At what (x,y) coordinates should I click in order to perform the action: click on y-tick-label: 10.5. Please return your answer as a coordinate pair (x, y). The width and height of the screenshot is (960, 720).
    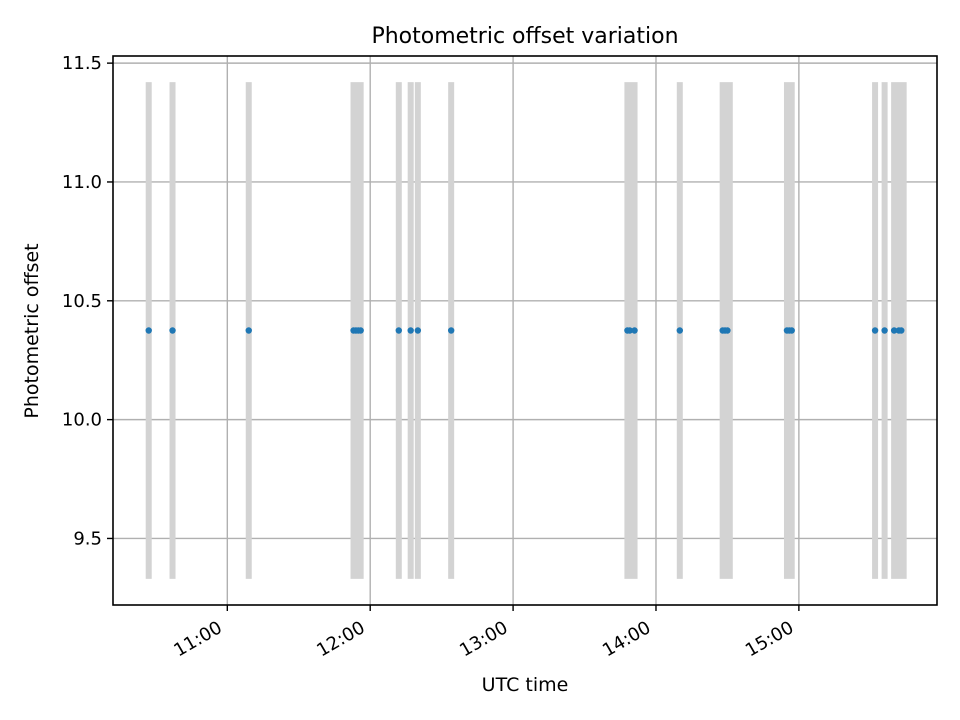
    Looking at the image, I should click on (82, 301).